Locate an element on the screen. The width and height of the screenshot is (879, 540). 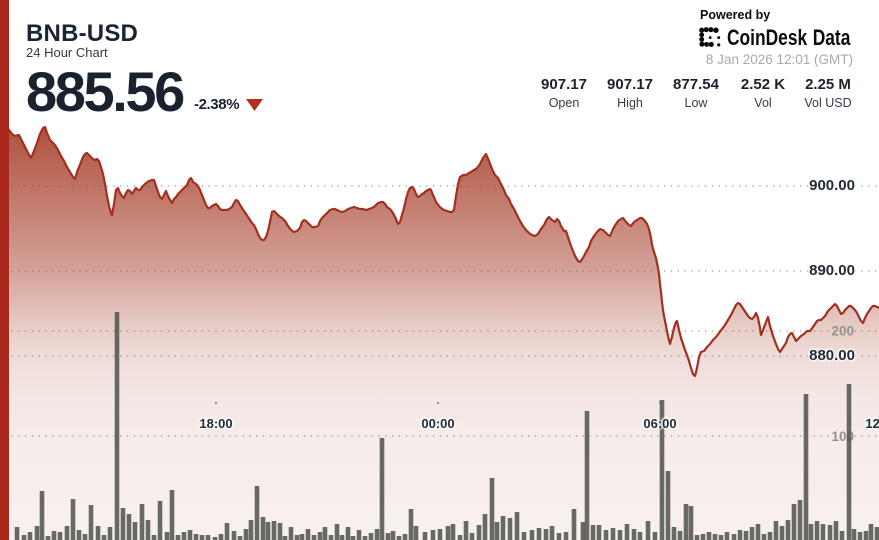
svg-text: 200 is located at coordinates (842, 331).